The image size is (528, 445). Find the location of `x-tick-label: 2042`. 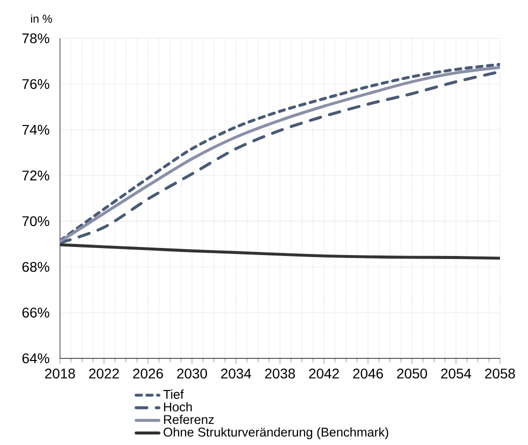

x-tick-label: 2042 is located at coordinates (324, 373).